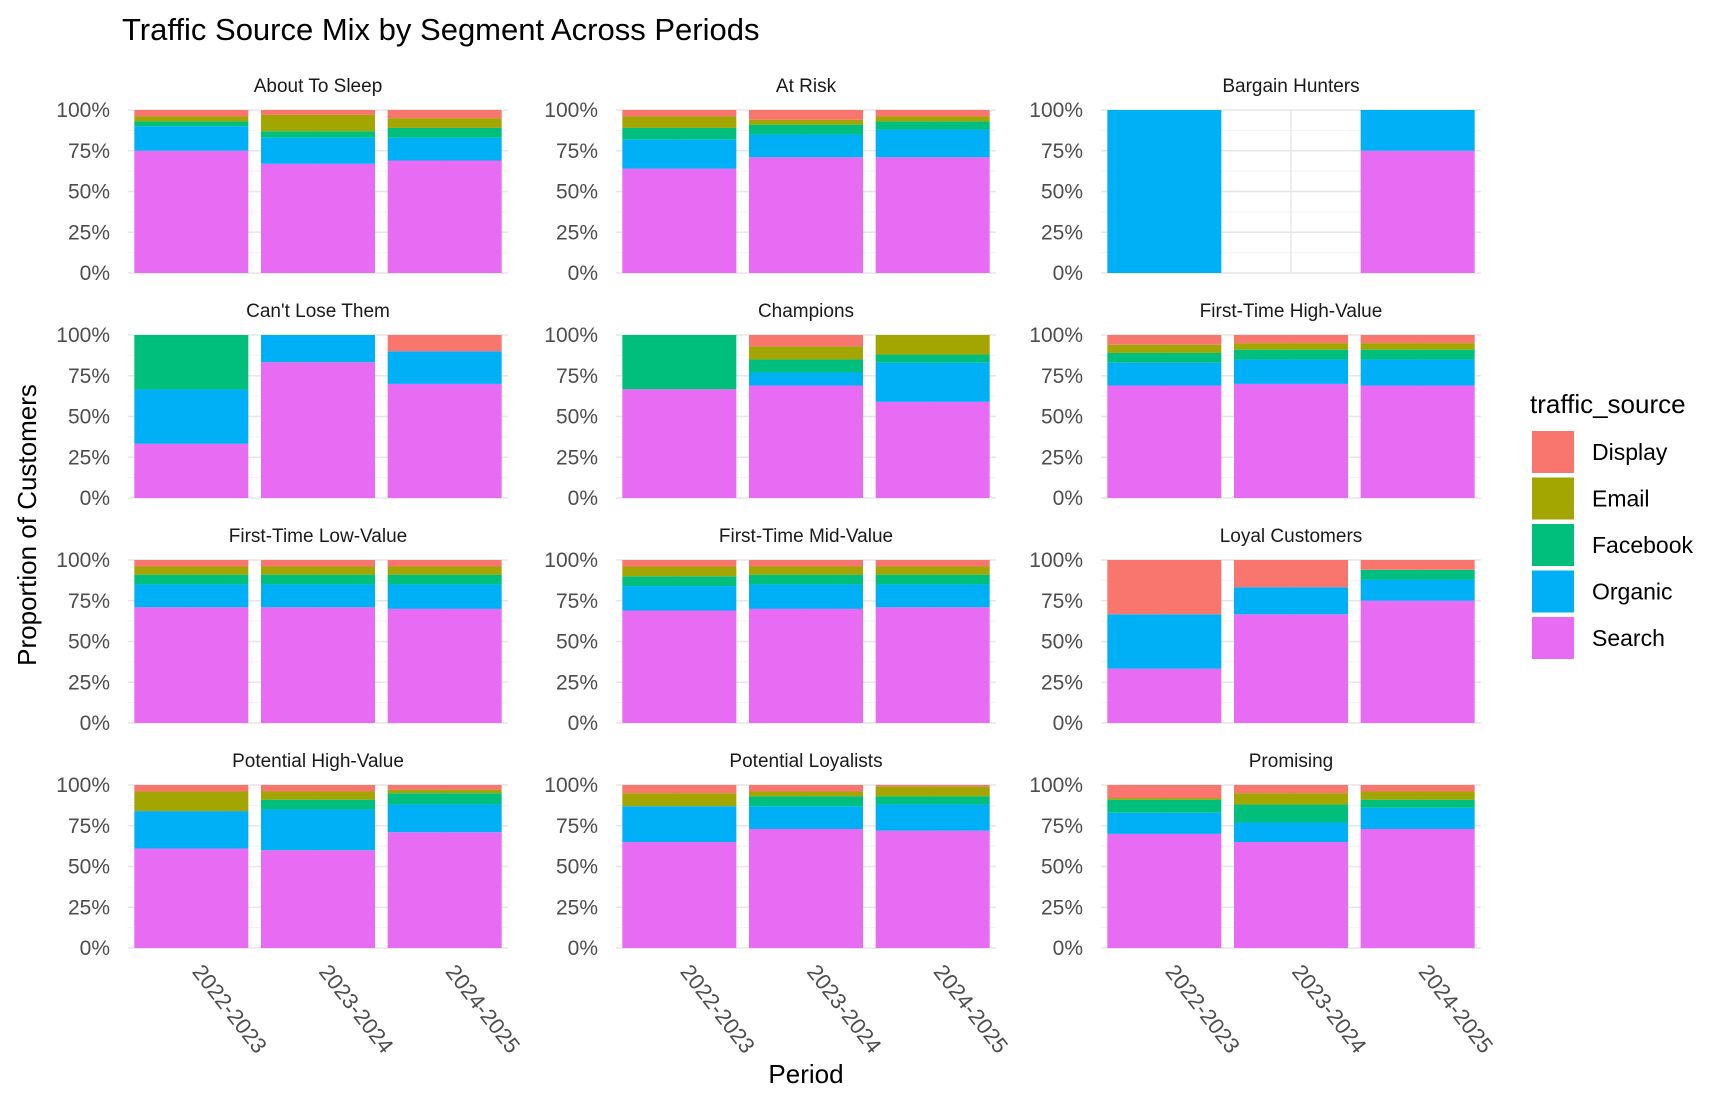 The image size is (1726, 1101). I want to click on legend-swatch-organic, so click(1553, 591).